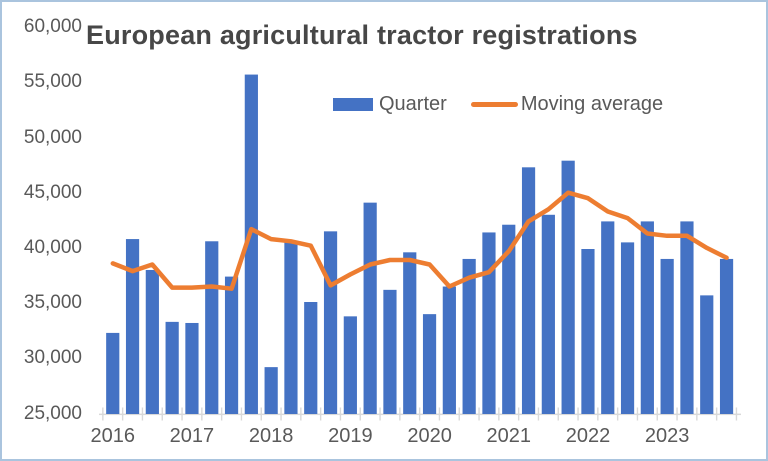 Image resolution: width=768 pixels, height=461 pixels. I want to click on bar-2020-Q4, so click(489, 323).